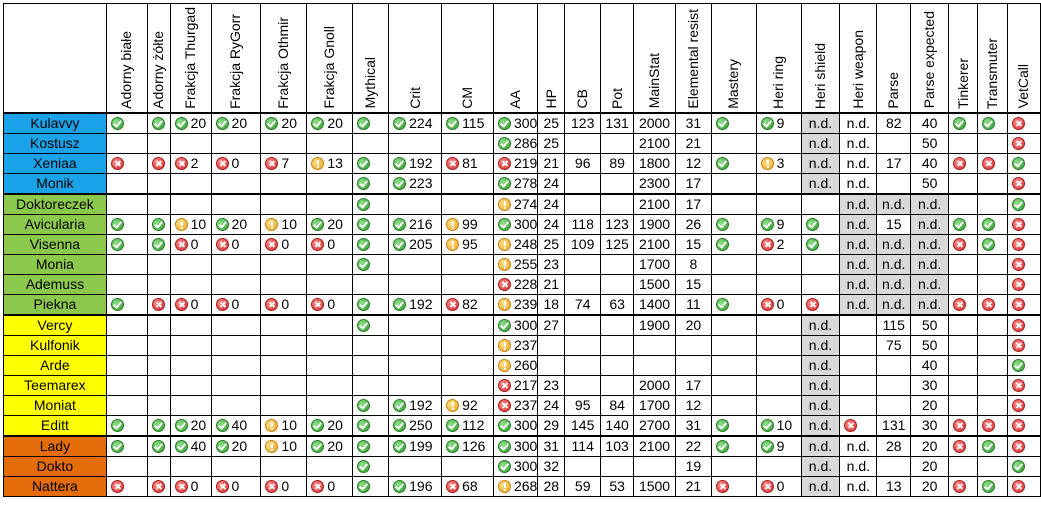 The height and width of the screenshot is (508, 1041). What do you see at coordinates (55, 324) in the screenshot?
I see `player-name-cell: Vercy` at bounding box center [55, 324].